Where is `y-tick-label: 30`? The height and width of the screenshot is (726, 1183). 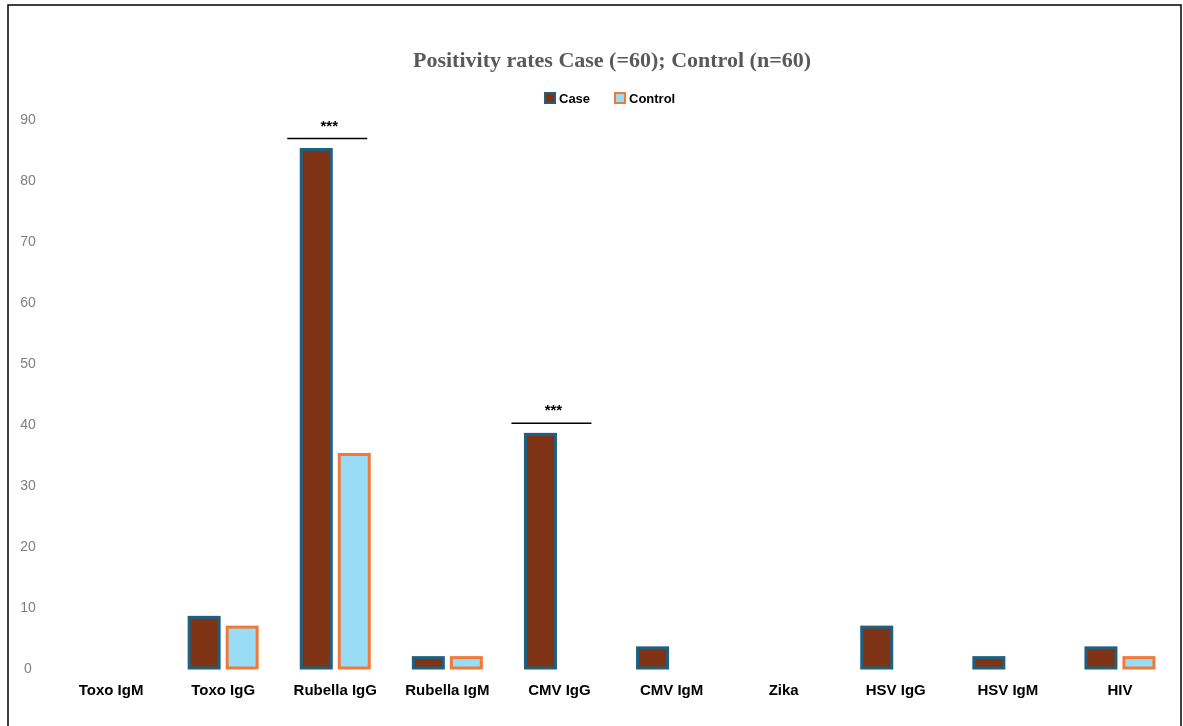 y-tick-label: 30 is located at coordinates (28, 484).